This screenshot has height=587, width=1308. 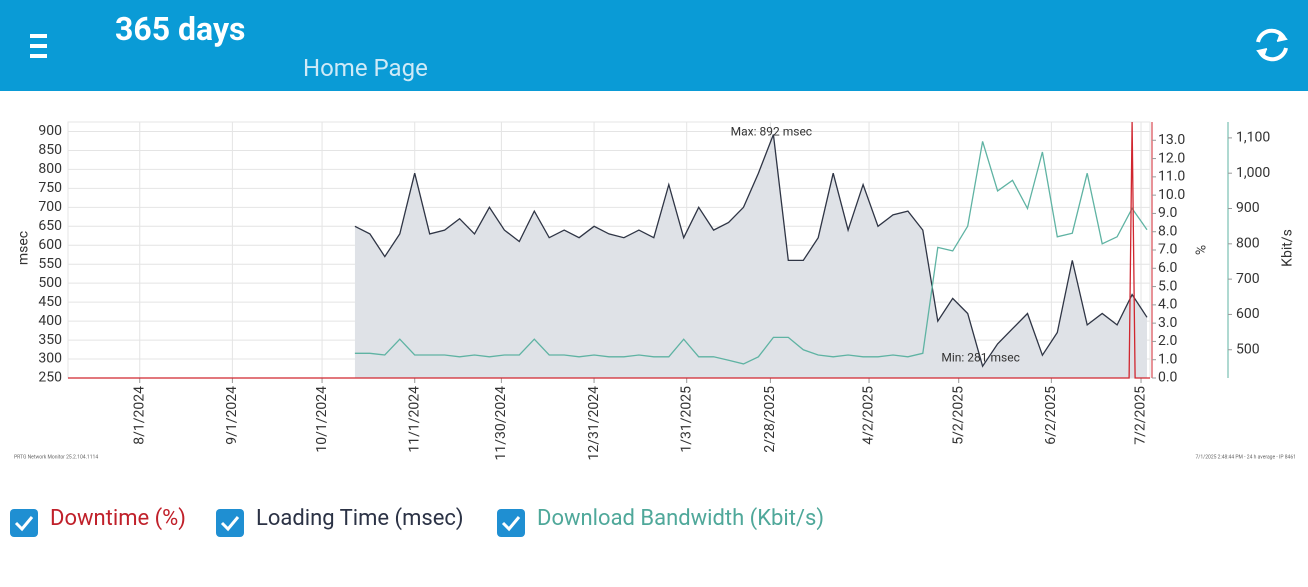 What do you see at coordinates (24, 248) in the screenshot?
I see `y-axis-title: msec` at bounding box center [24, 248].